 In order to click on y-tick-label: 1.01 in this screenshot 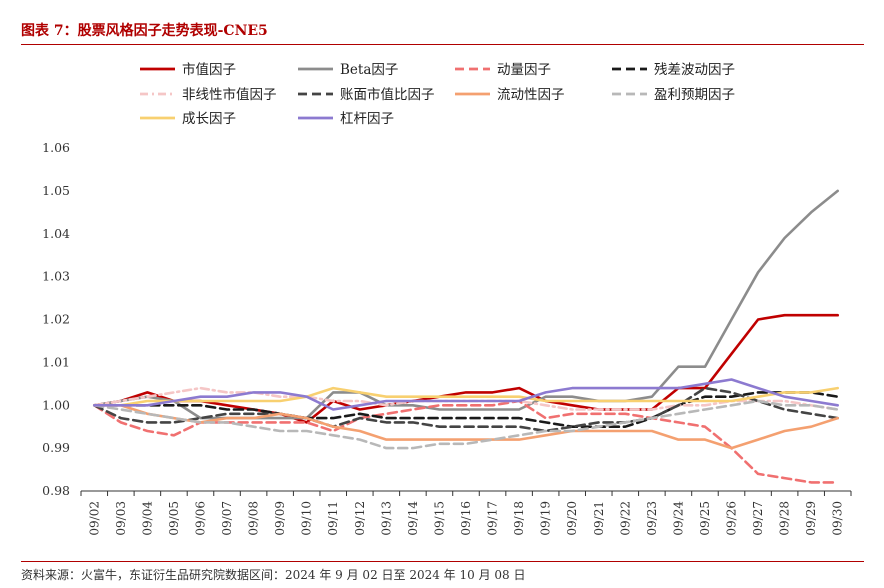, I will do `click(56, 361)`.